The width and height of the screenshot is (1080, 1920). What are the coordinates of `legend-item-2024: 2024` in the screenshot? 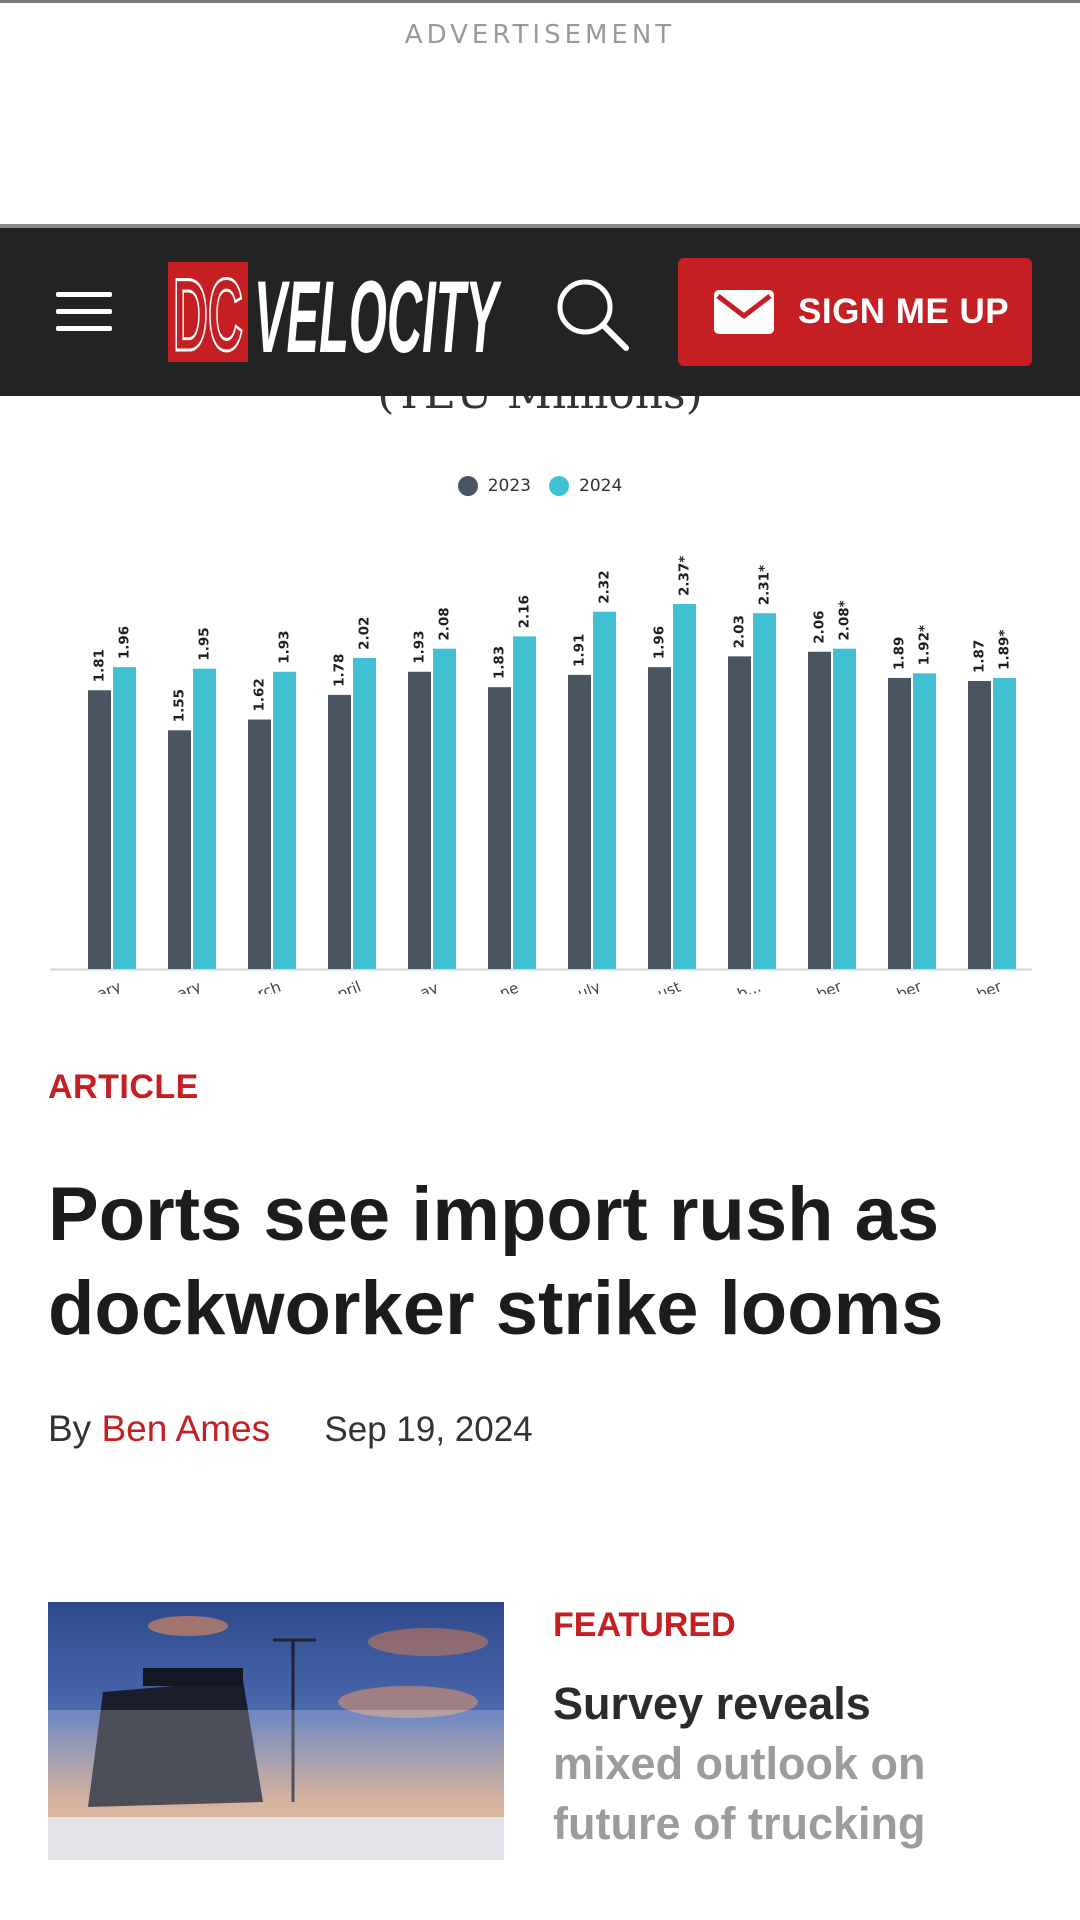 It's located at (585, 486).